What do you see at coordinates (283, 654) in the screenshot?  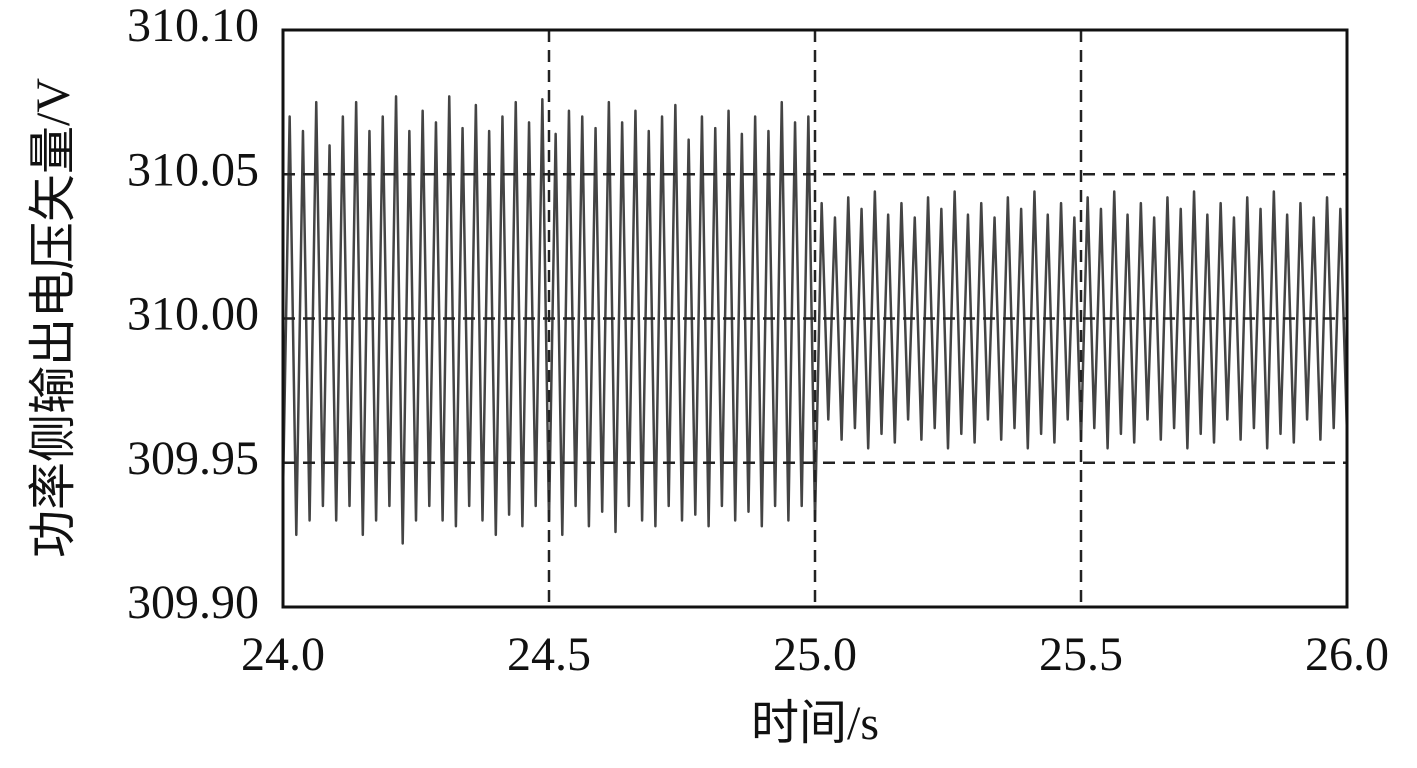 I see `x-tick-label: 24.0` at bounding box center [283, 654].